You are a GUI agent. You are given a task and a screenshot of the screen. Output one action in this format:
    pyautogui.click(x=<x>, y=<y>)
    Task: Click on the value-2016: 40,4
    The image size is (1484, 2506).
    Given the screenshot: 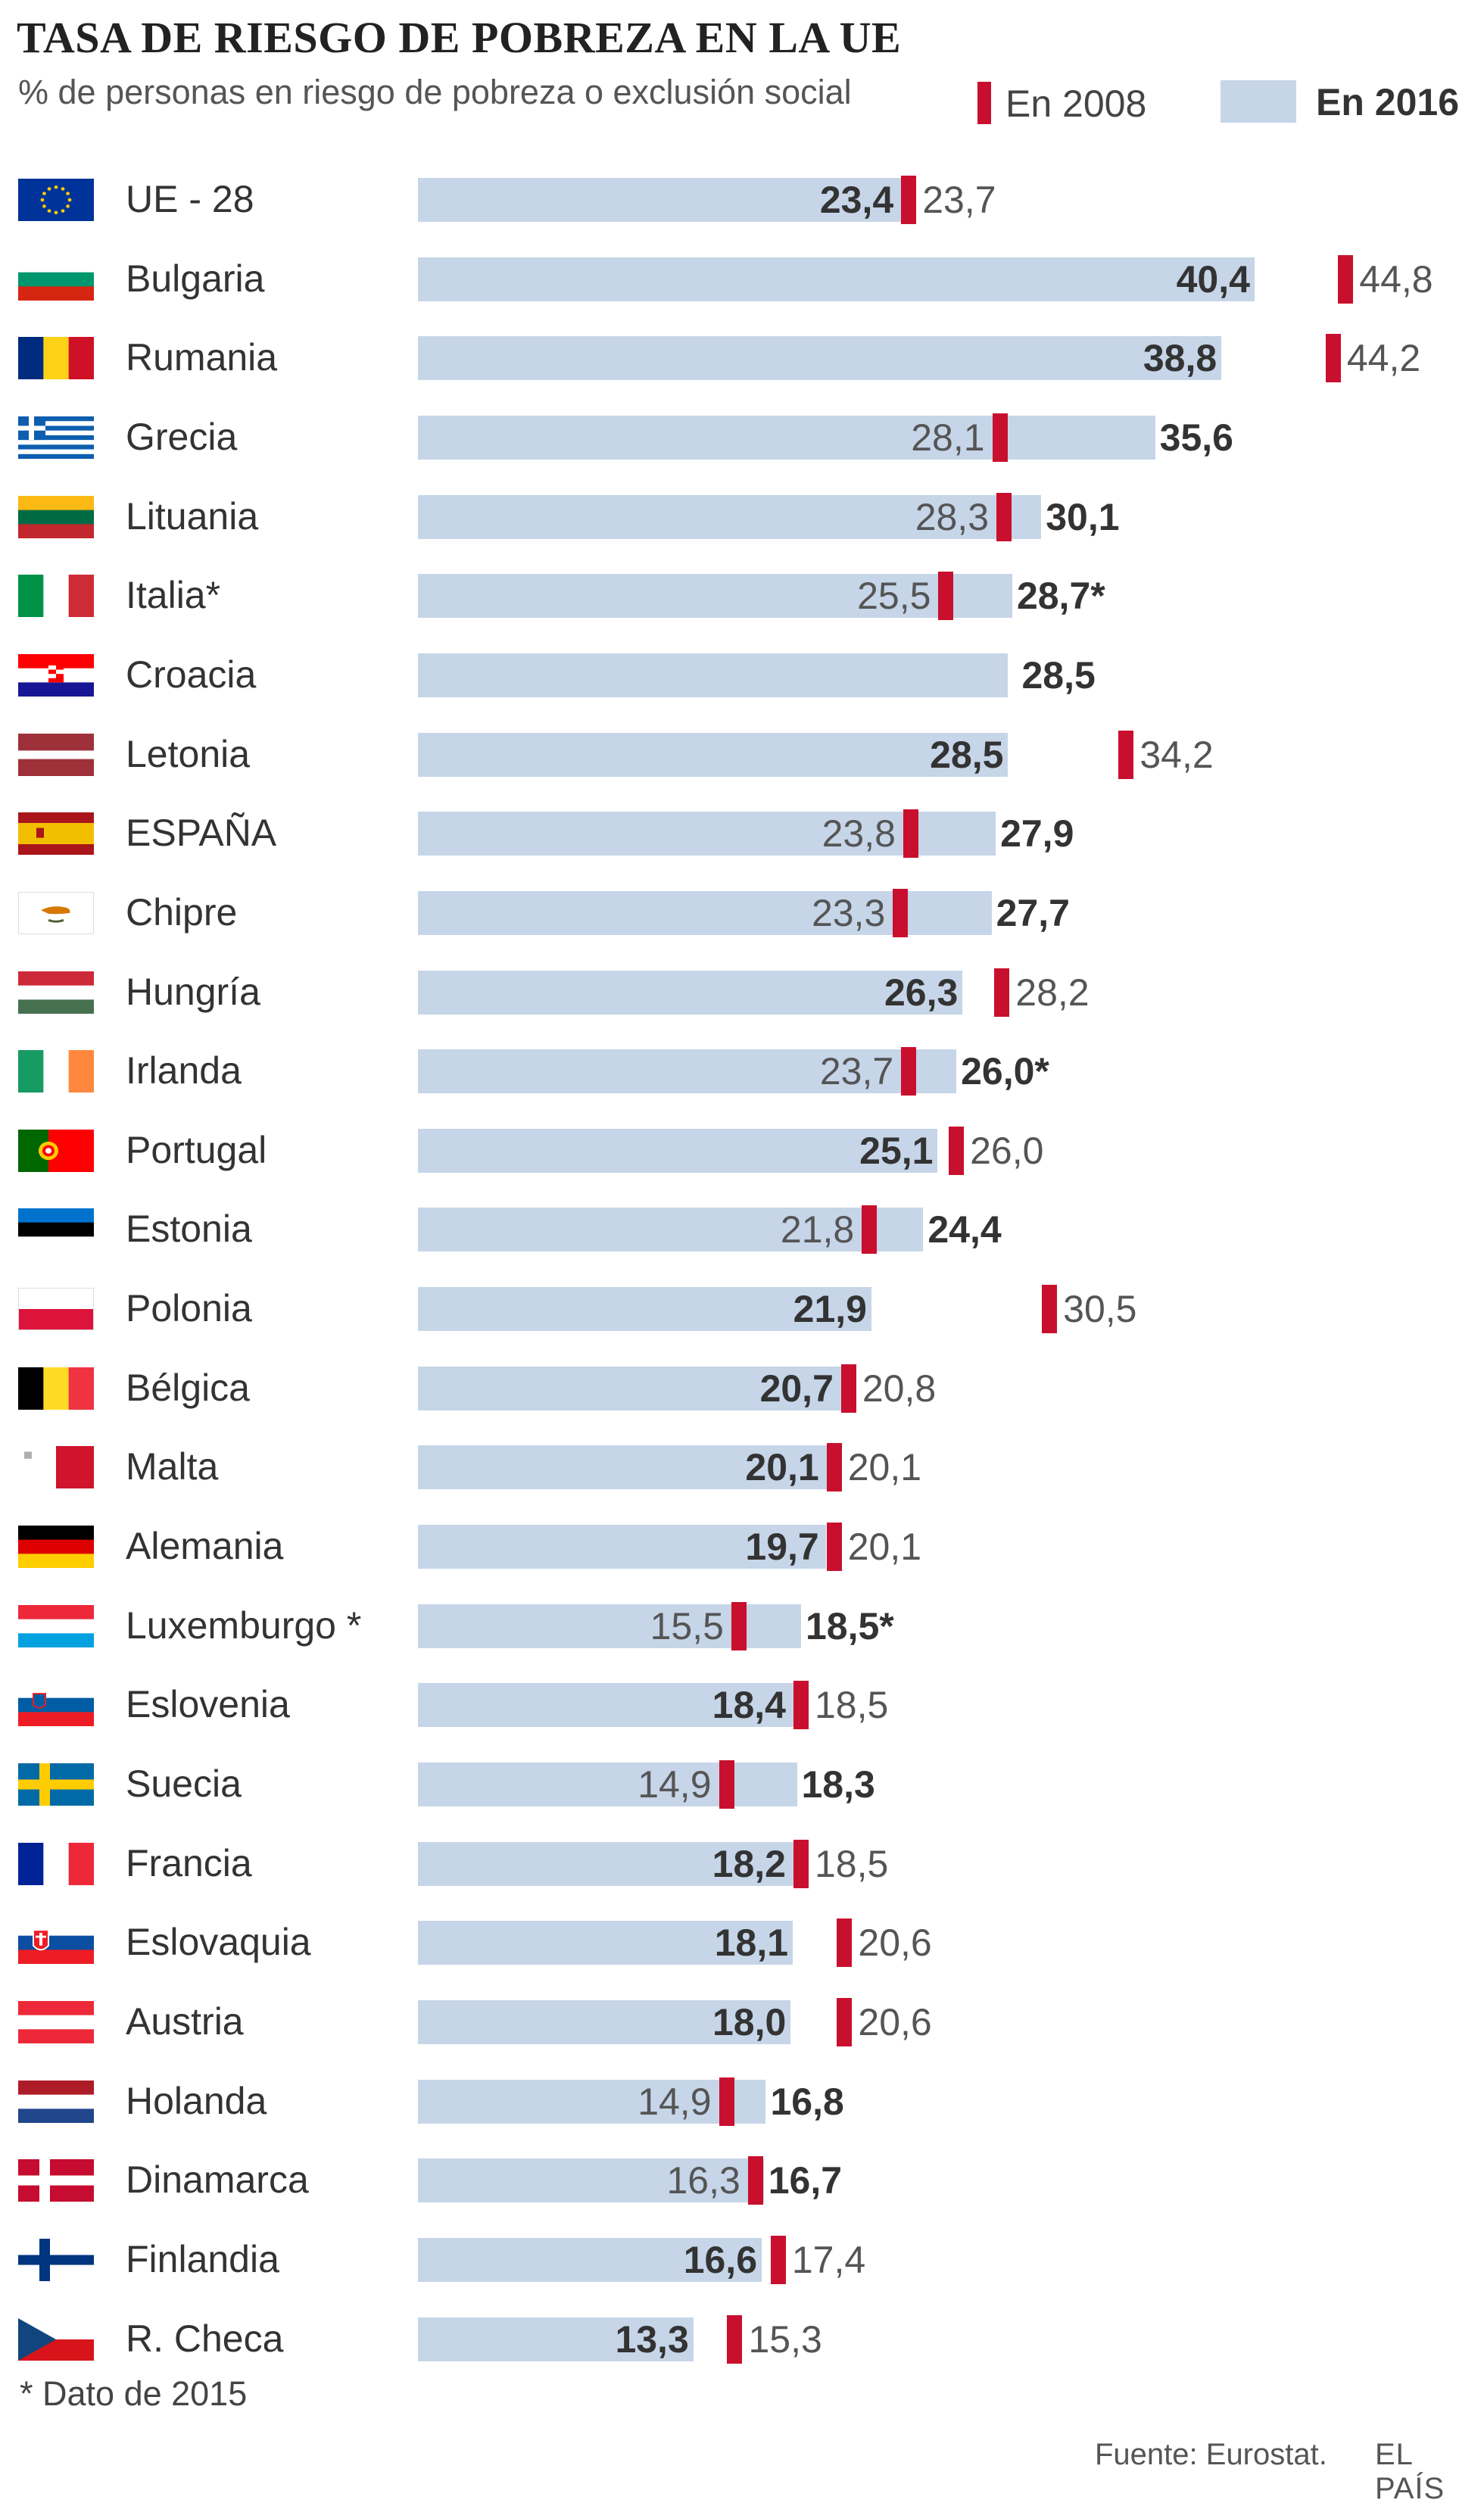 What is the action you would take?
    pyautogui.click(x=1213, y=279)
    